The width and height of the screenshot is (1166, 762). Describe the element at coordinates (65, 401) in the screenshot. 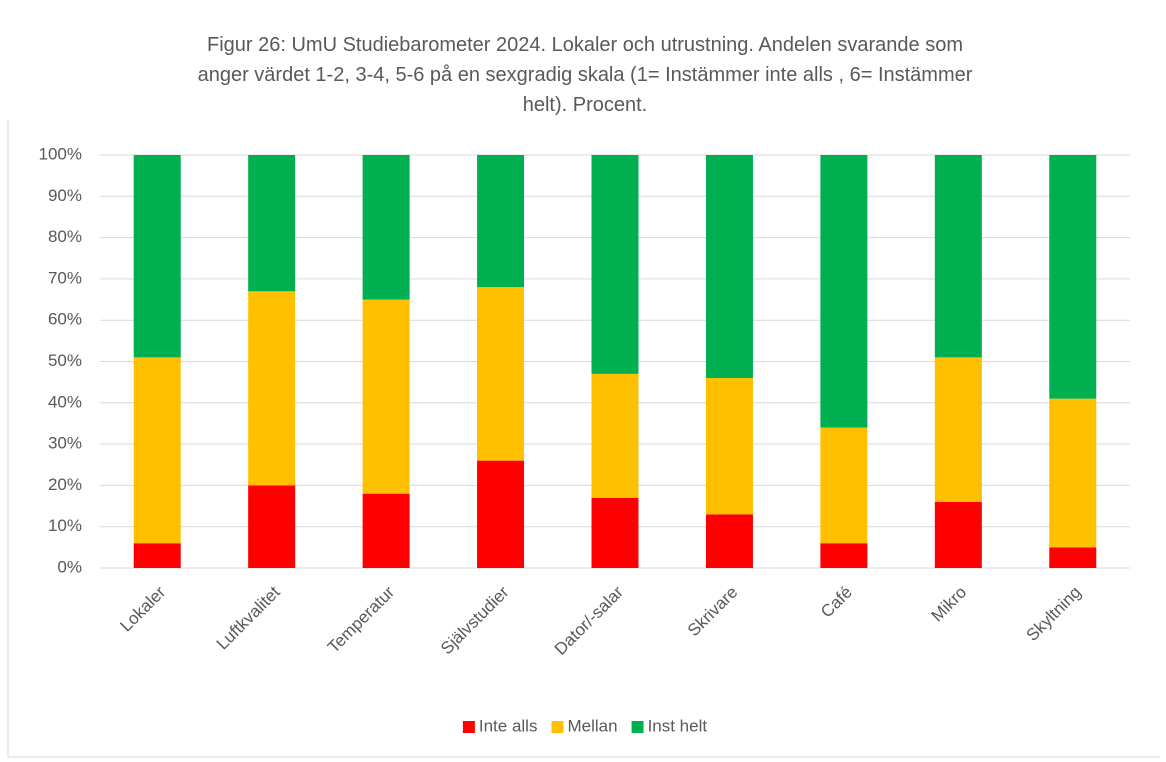

I see `y-tick-label: 40%` at that location.